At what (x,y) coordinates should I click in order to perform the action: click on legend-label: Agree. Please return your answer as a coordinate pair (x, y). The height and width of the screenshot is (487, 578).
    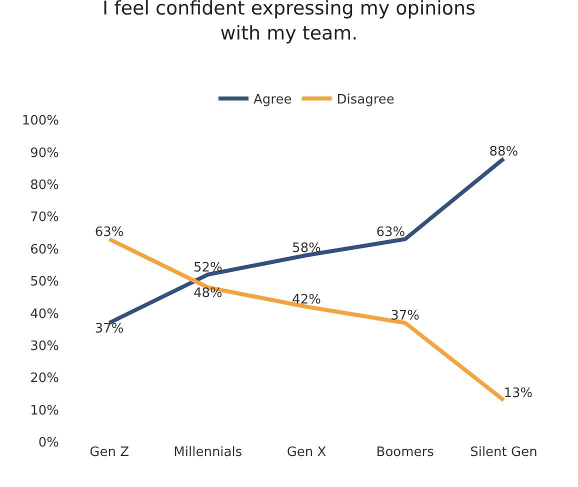
    Looking at the image, I should click on (273, 100).